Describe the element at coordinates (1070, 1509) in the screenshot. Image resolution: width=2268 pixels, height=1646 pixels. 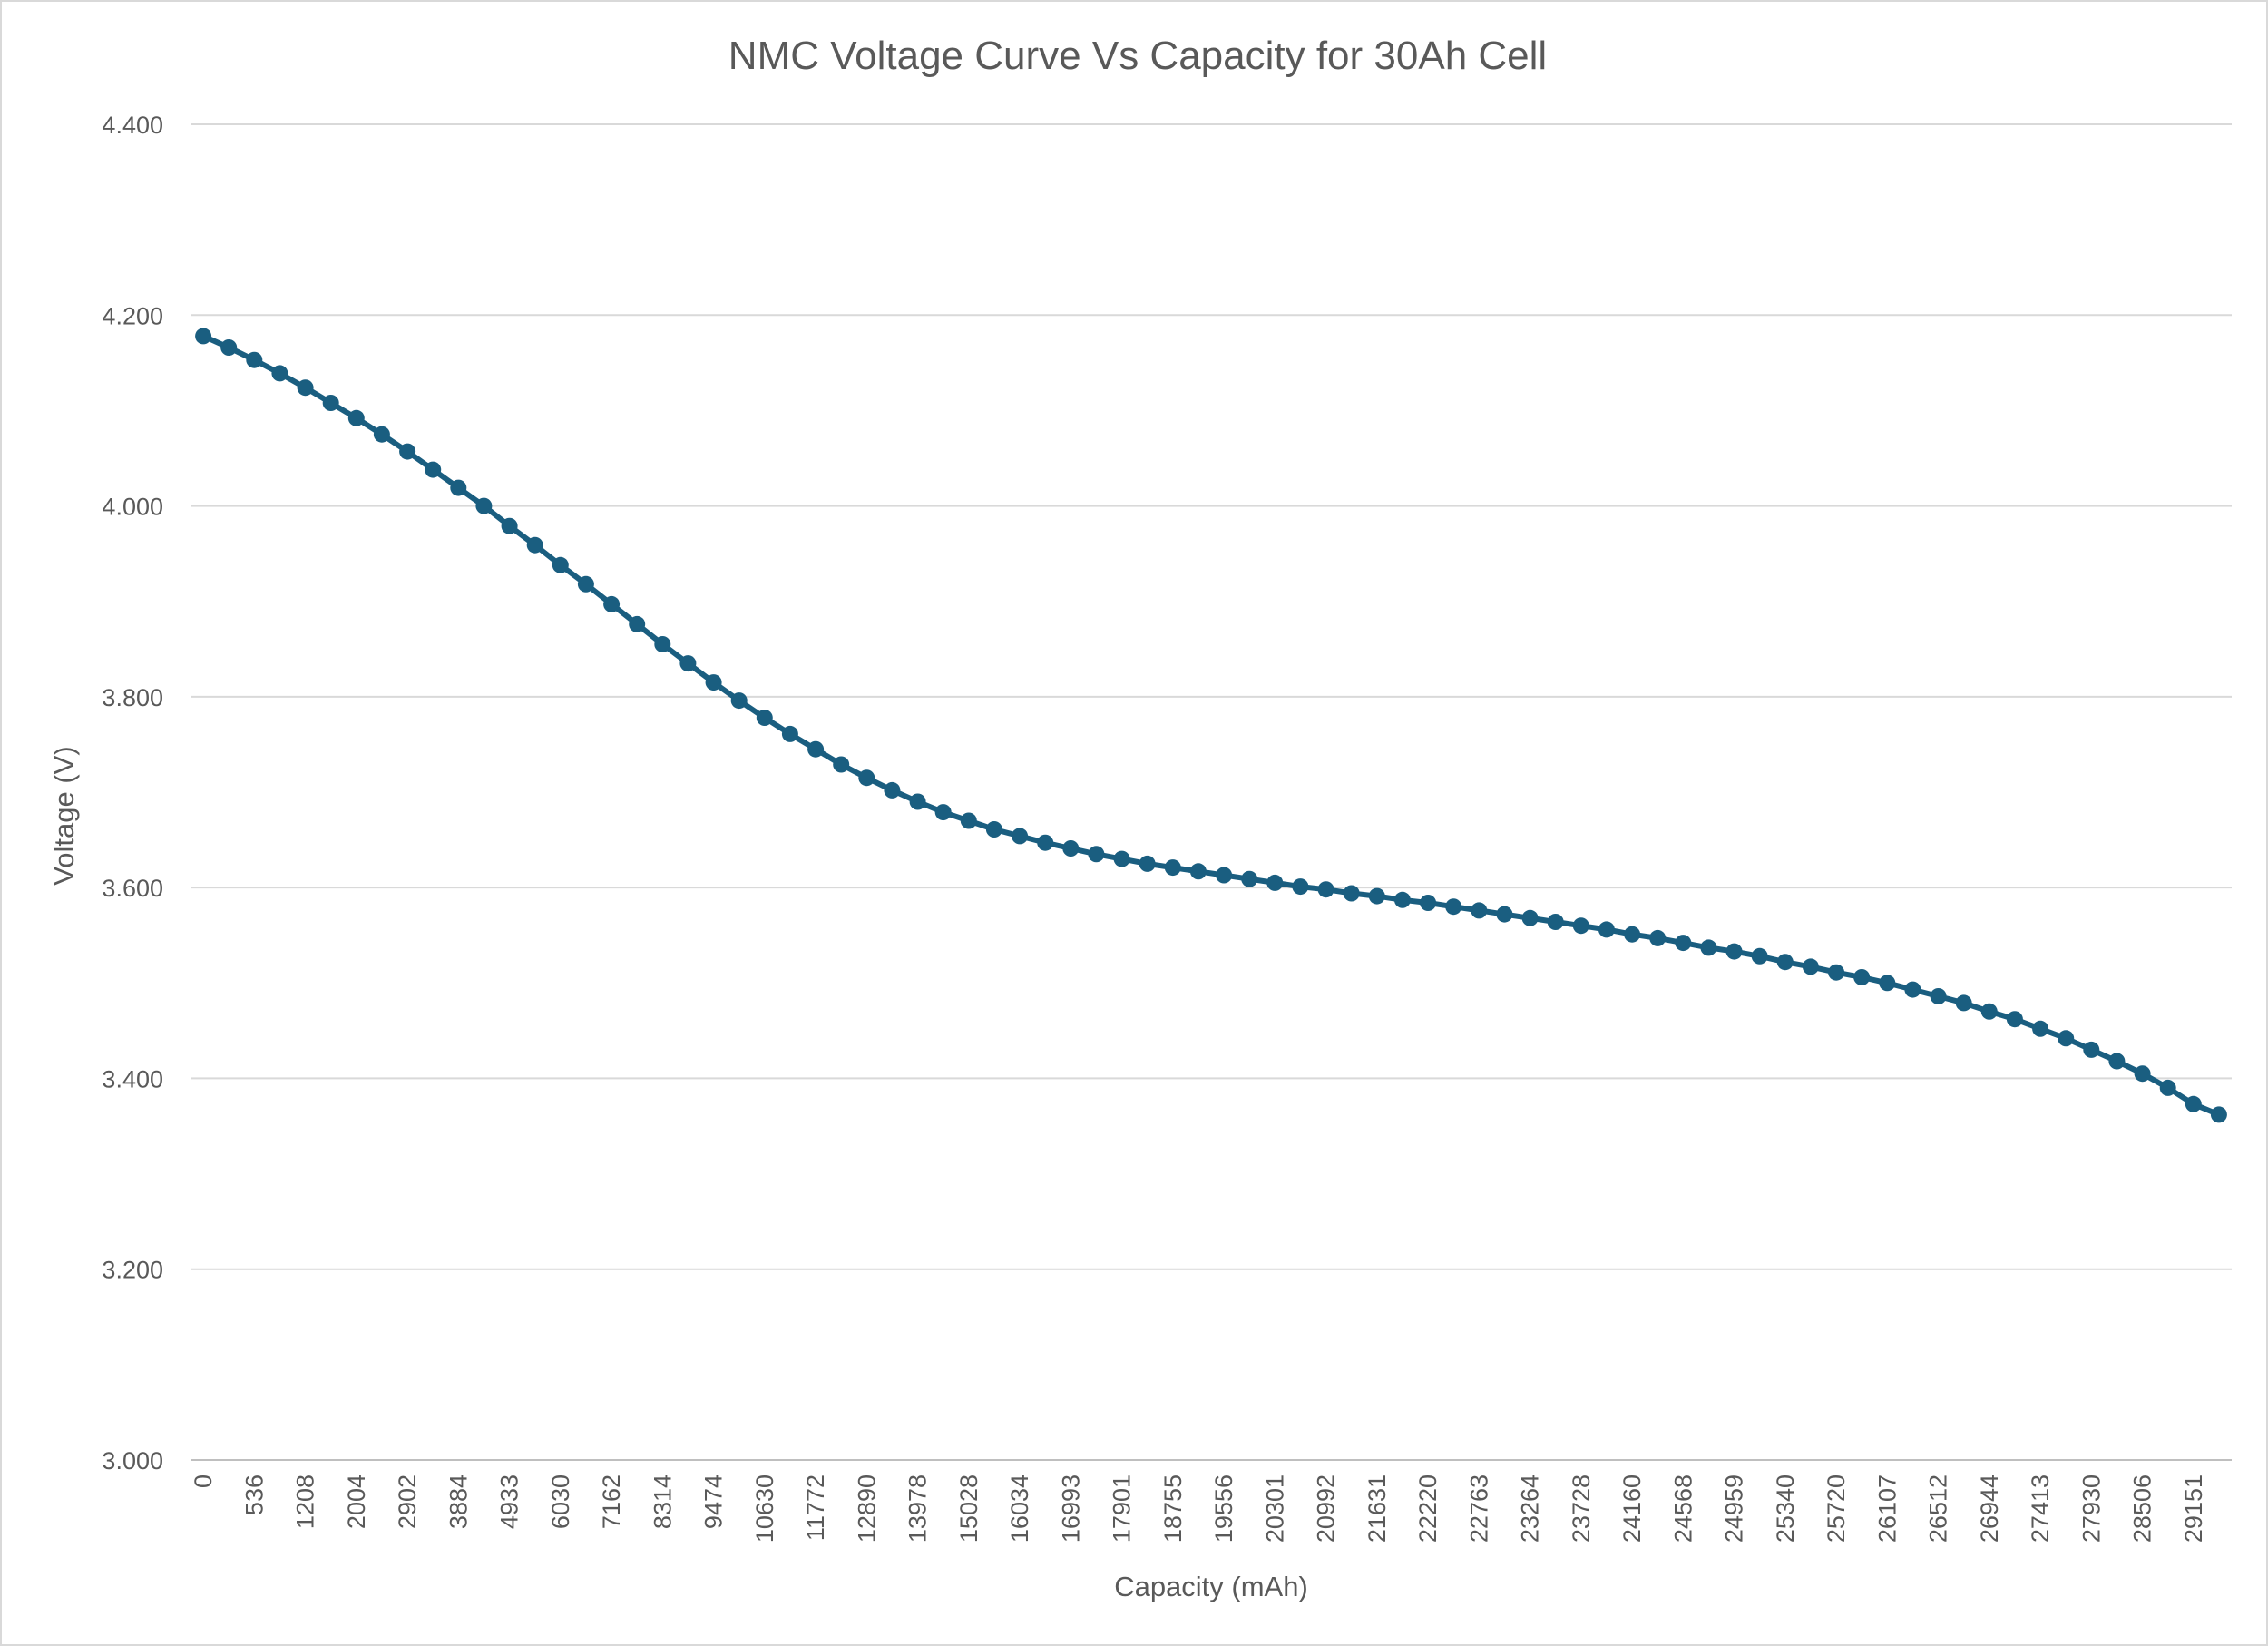
I see `x-tick-label: 16993` at that location.